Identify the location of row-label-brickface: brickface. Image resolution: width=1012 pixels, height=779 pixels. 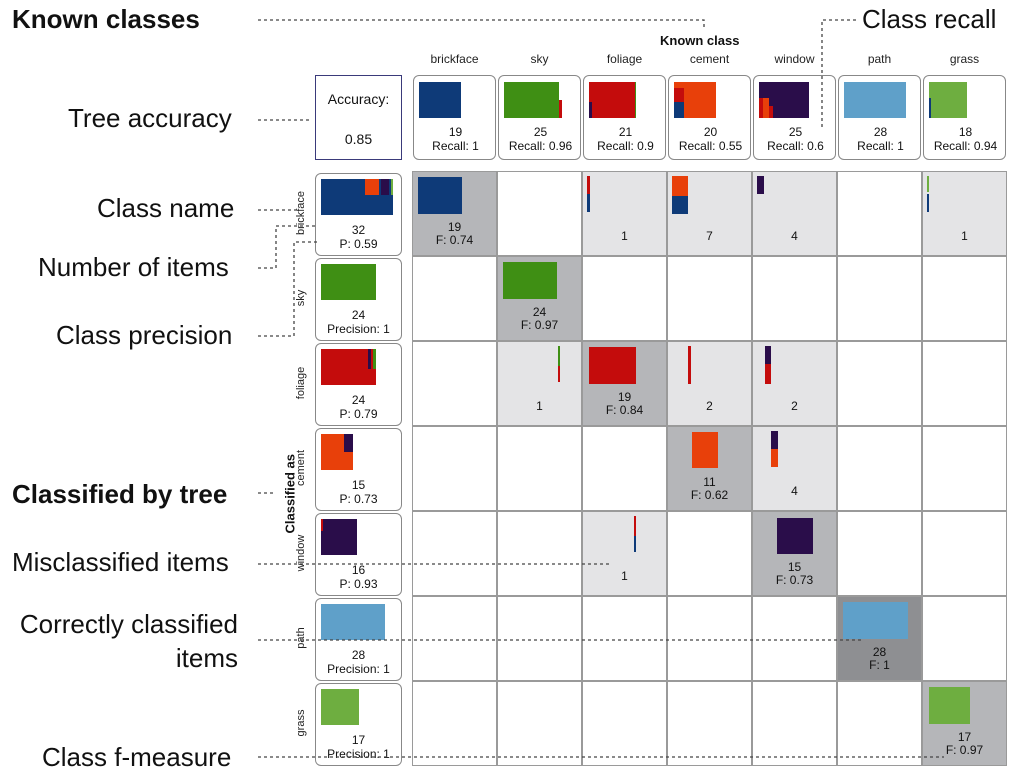
(301, 213).